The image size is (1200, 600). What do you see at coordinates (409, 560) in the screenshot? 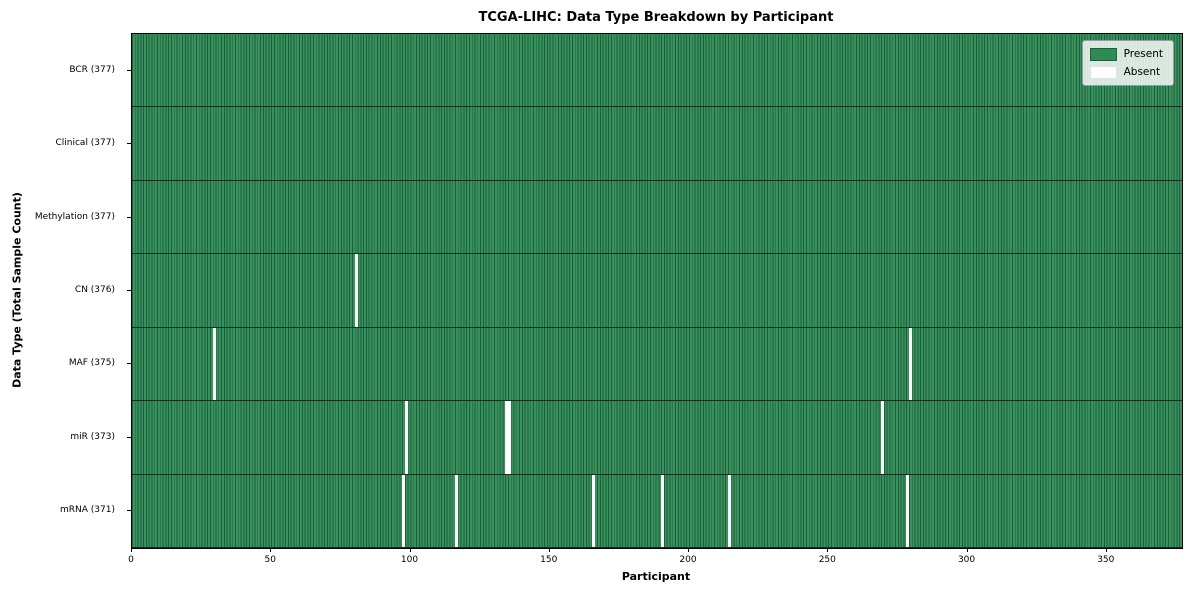
I see `x-tick-label: 100` at bounding box center [409, 560].